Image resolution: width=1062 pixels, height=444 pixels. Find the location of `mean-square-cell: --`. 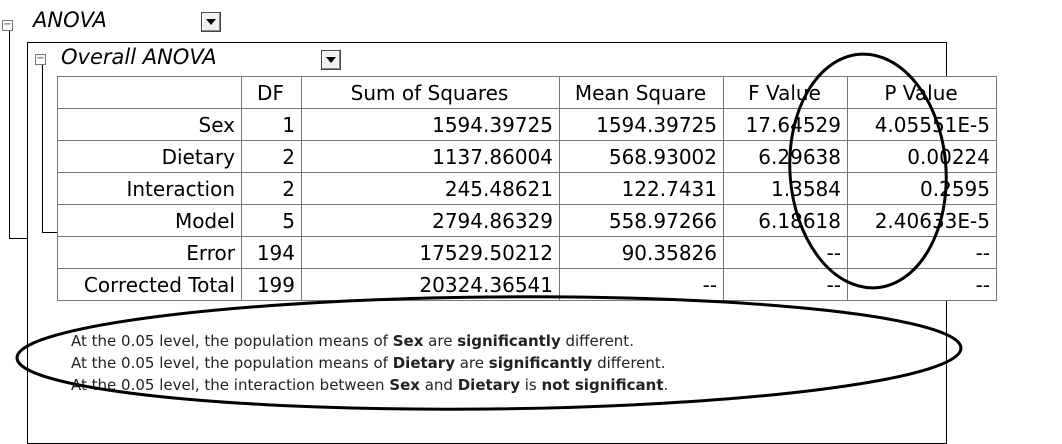

mean-square-cell: -- is located at coordinates (641, 284).